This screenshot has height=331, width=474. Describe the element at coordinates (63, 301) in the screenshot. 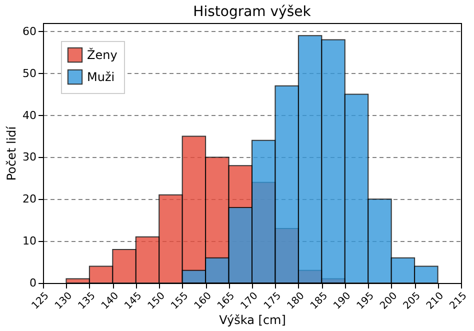

I see `x-tick-label: 130` at that location.